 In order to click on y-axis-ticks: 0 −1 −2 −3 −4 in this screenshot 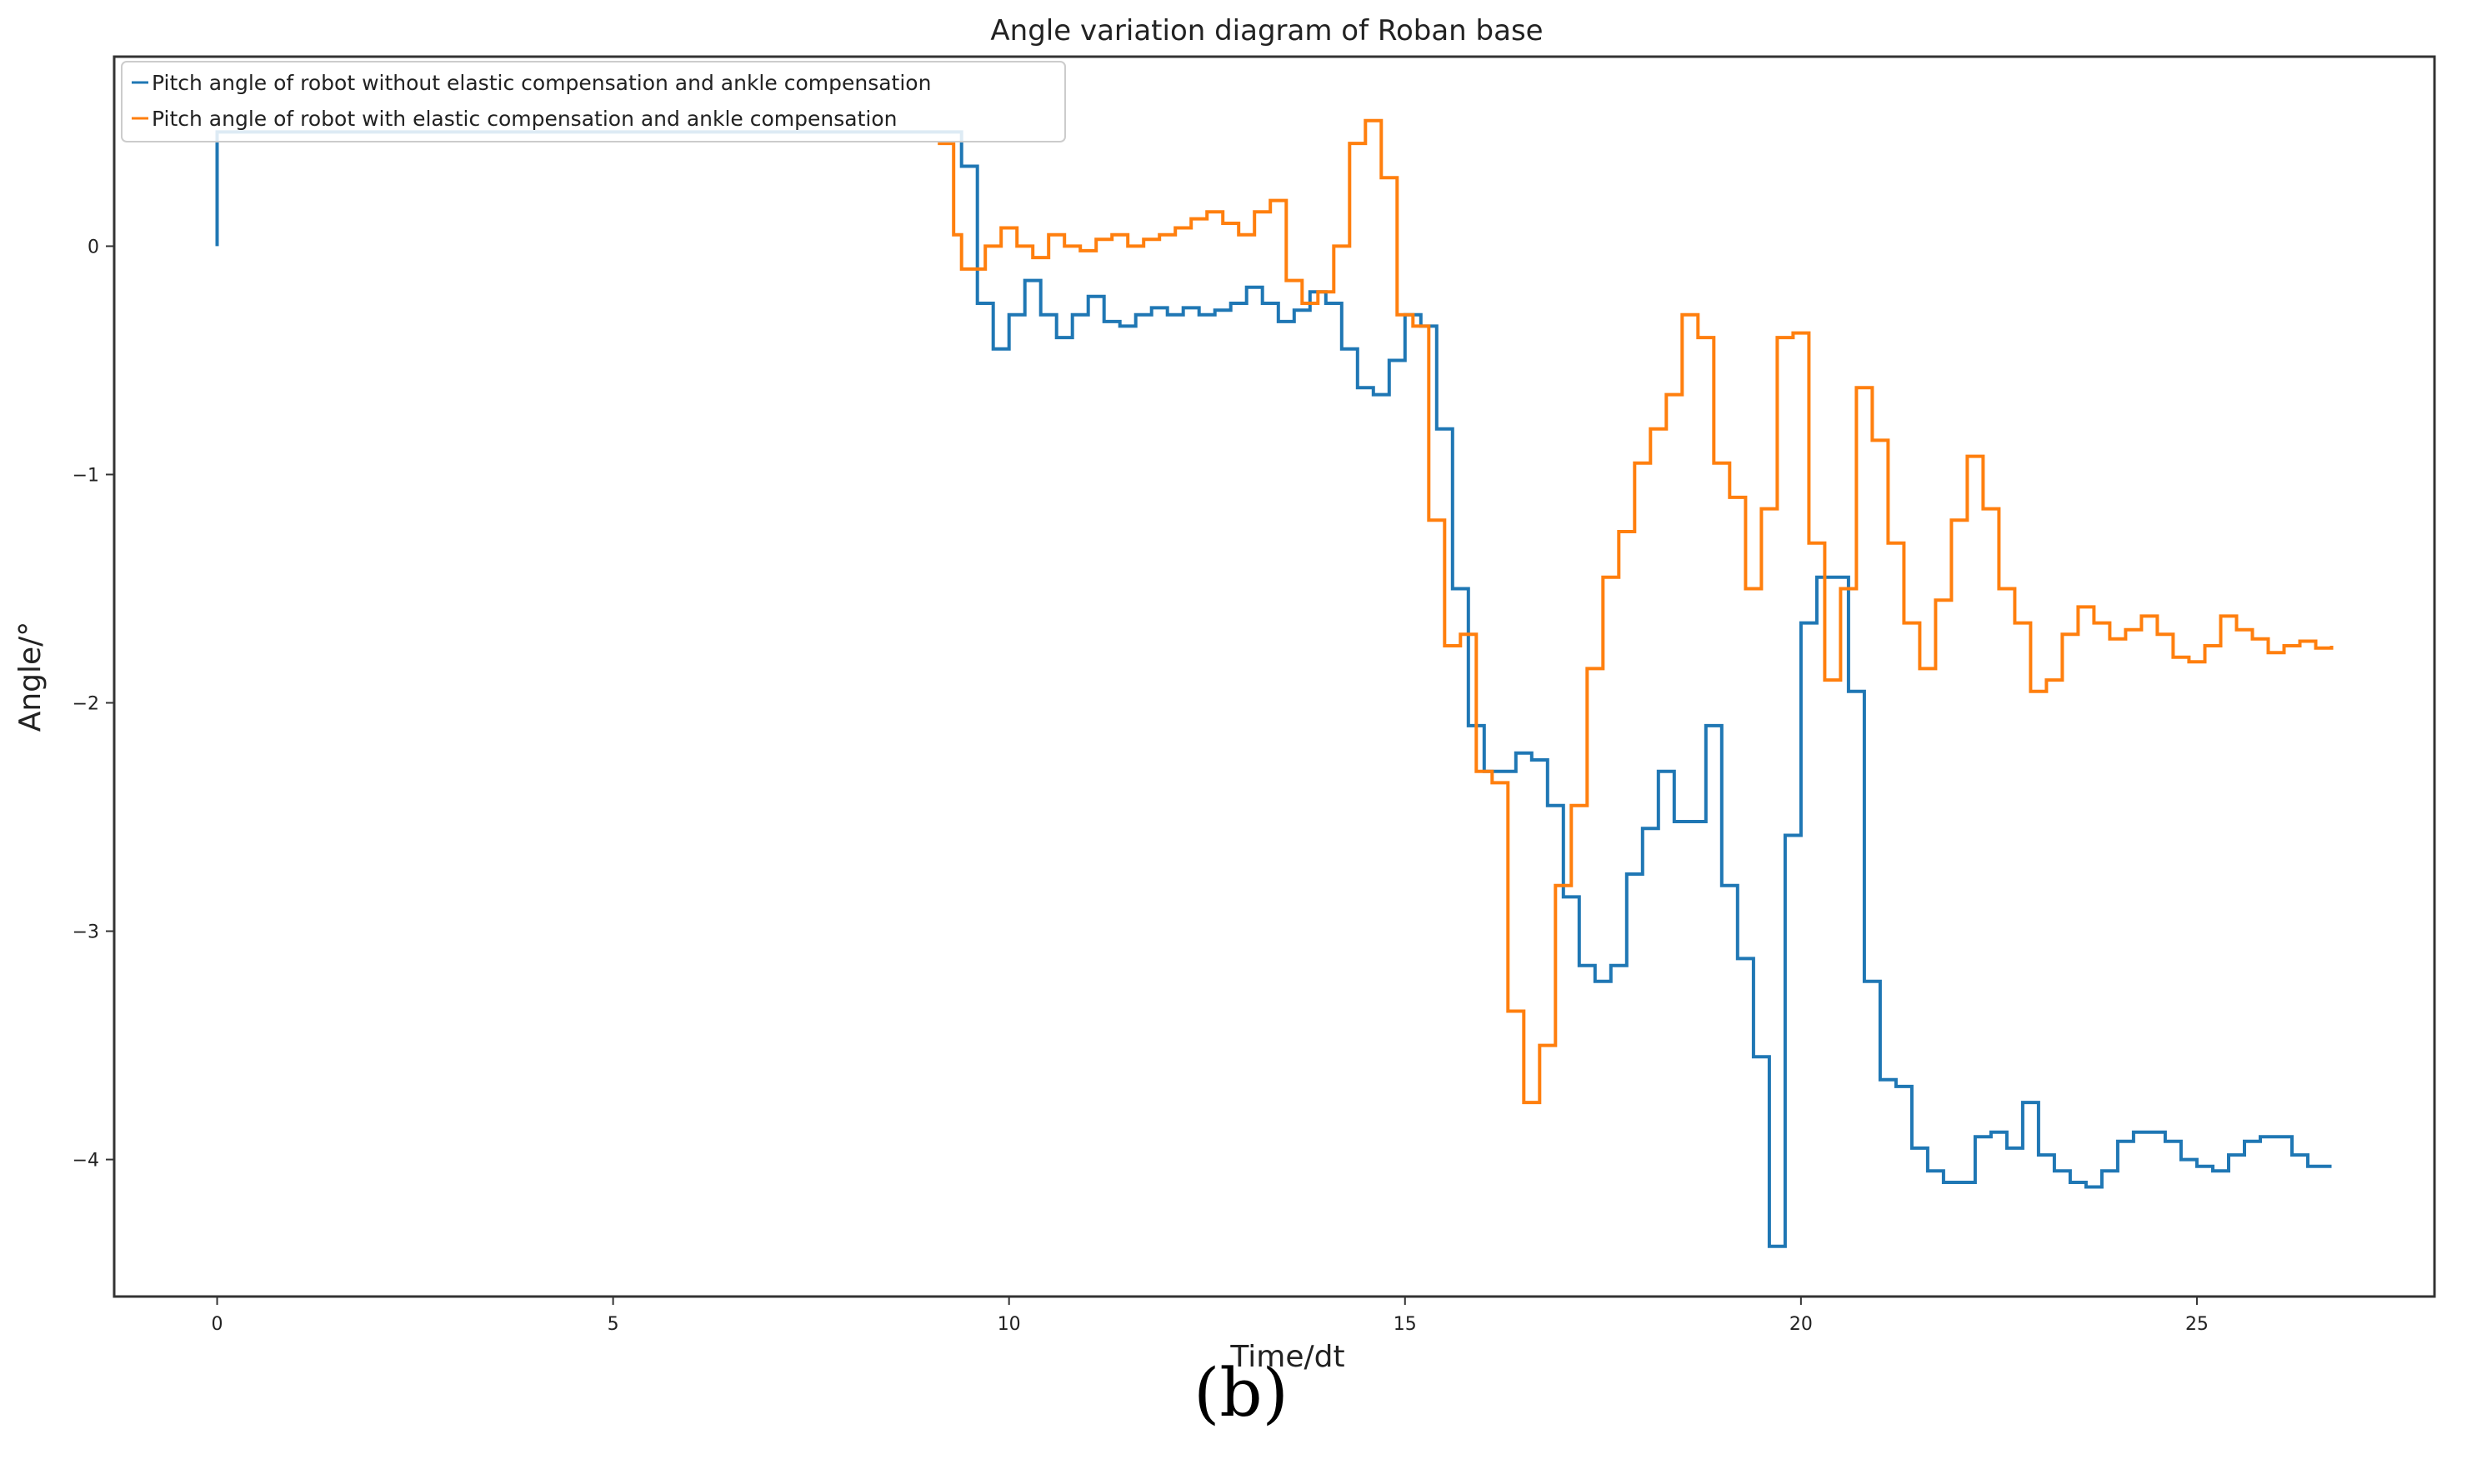, I will do `click(93, 704)`.